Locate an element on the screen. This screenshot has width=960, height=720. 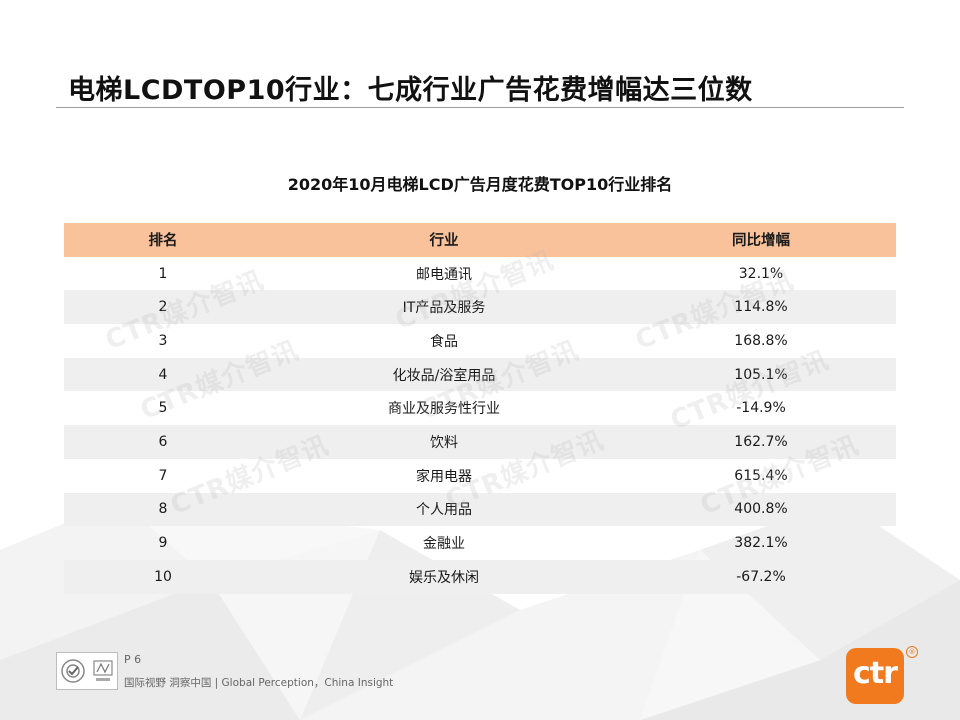
cell-industry: 商业及服务性行业 is located at coordinates (444, 409).